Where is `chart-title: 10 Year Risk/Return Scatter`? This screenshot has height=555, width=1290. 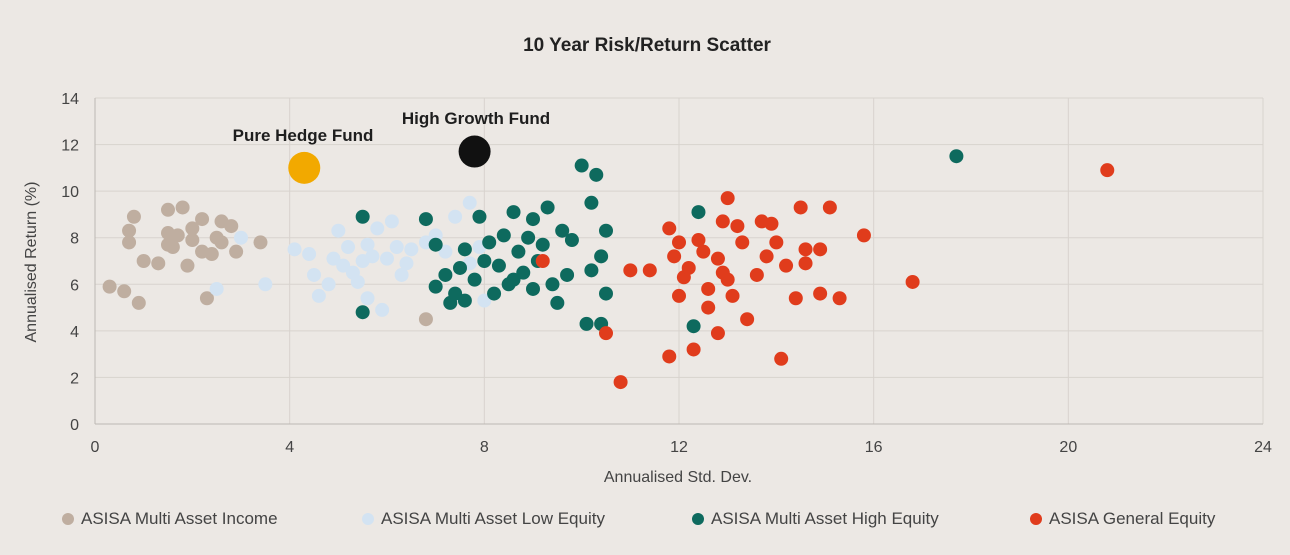
chart-title: 10 Year Risk/Return Scatter is located at coordinates (647, 45).